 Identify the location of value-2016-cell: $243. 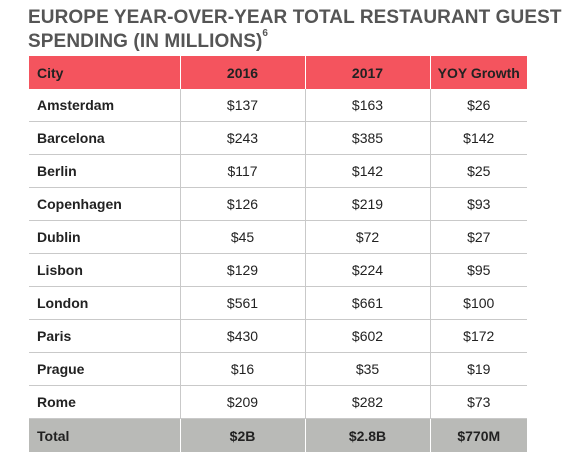
(243, 138).